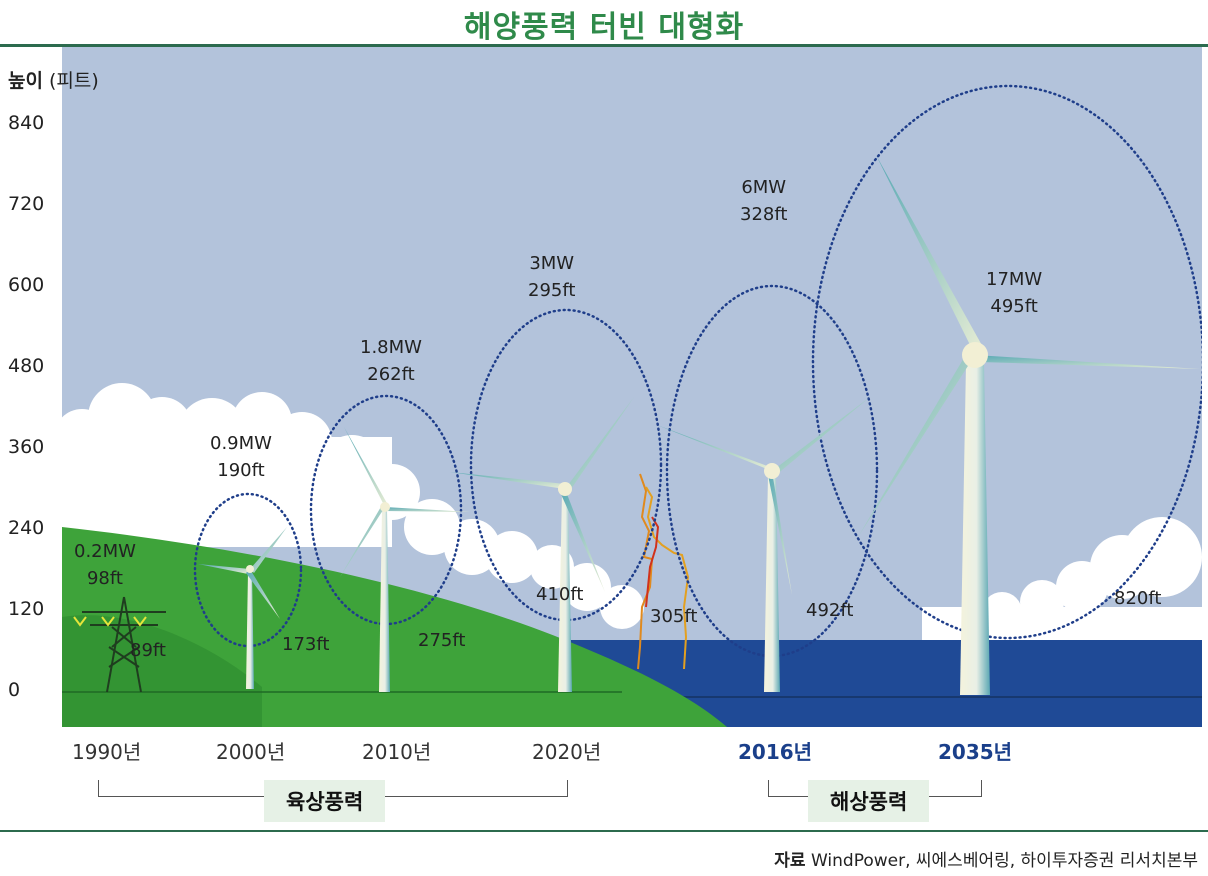  What do you see at coordinates (306, 644) in the screenshot?
I see `height-label-2000: 173ft` at bounding box center [306, 644].